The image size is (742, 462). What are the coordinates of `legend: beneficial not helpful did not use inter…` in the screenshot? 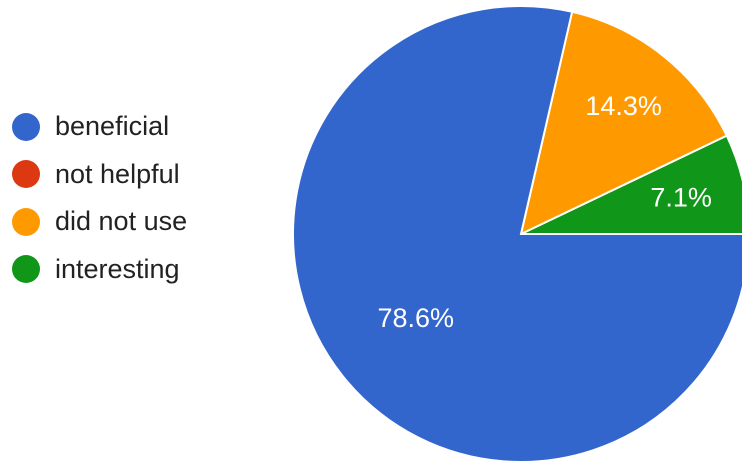 It's located at (127, 198).